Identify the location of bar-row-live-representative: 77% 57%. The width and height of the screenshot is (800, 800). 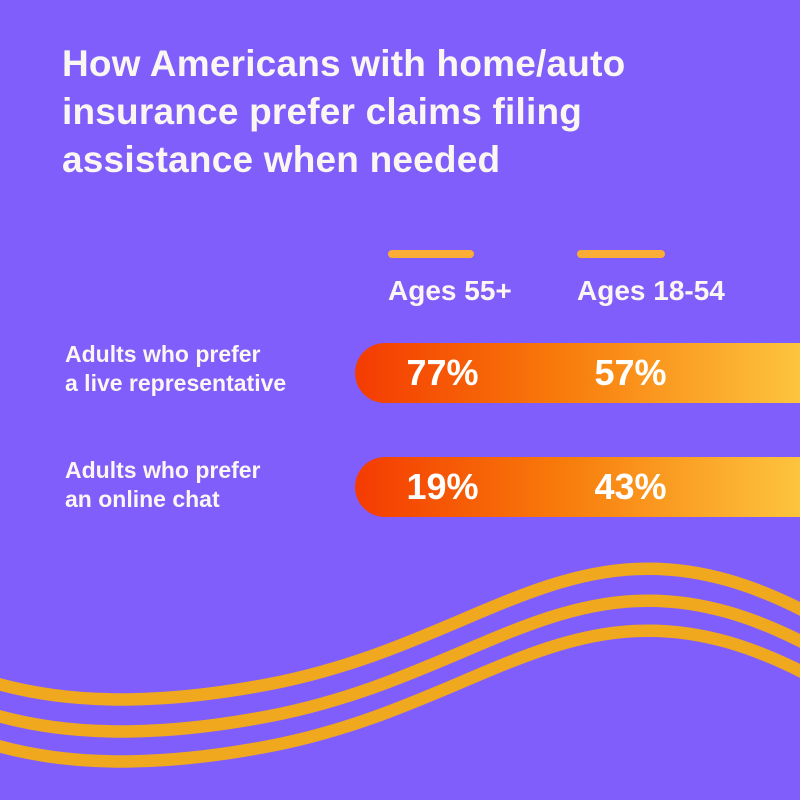
(577, 373).